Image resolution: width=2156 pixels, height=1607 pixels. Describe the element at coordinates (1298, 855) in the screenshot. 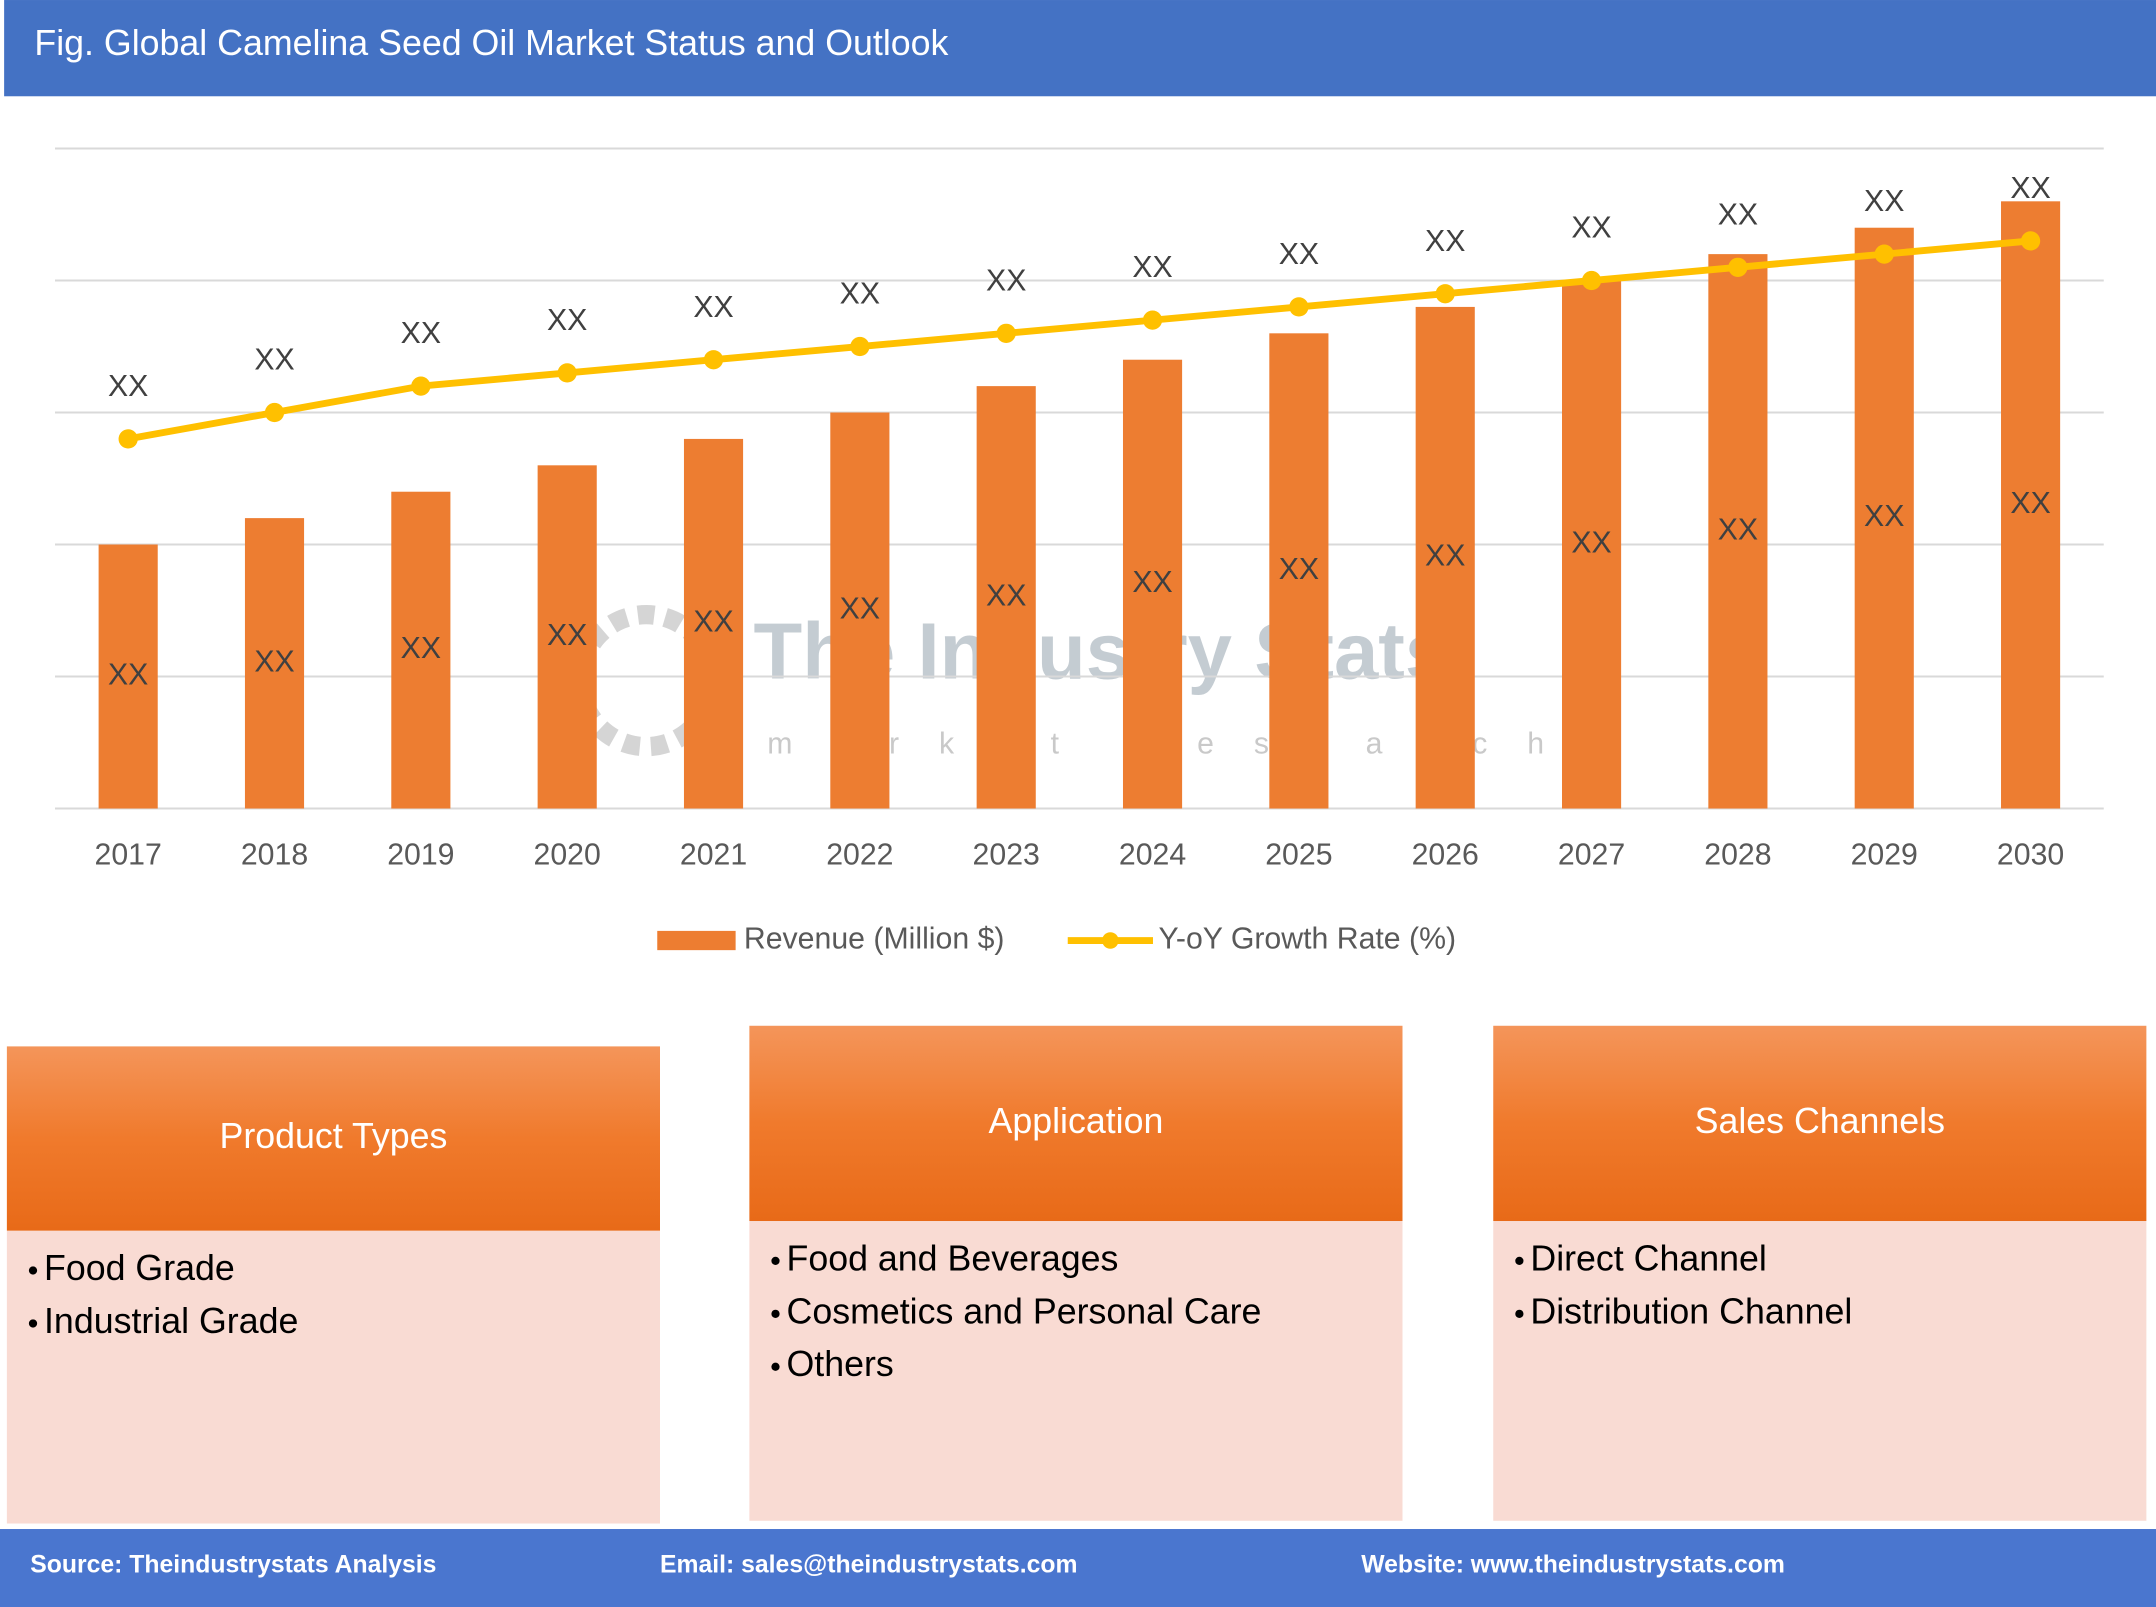

I see `x-tick-label: 2025` at that location.